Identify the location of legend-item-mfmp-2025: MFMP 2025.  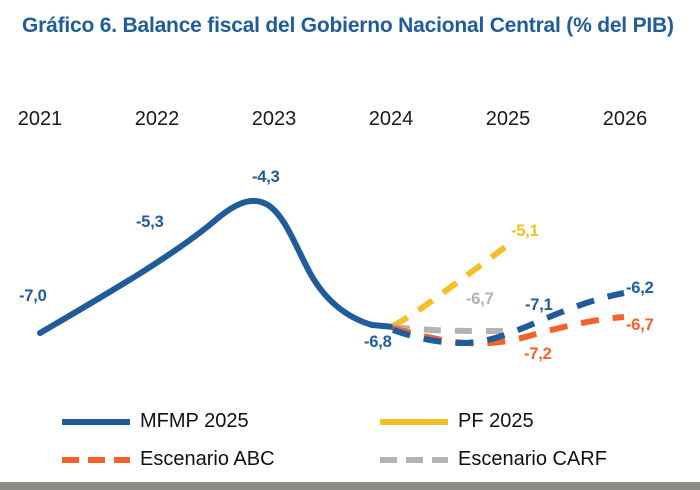
(154, 421).